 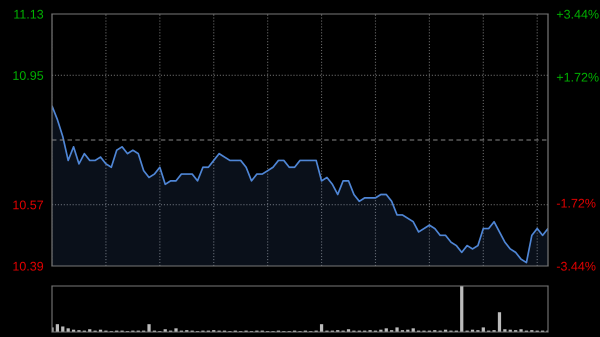 I want to click on y-tick-label: 11.13, so click(x=29, y=14).